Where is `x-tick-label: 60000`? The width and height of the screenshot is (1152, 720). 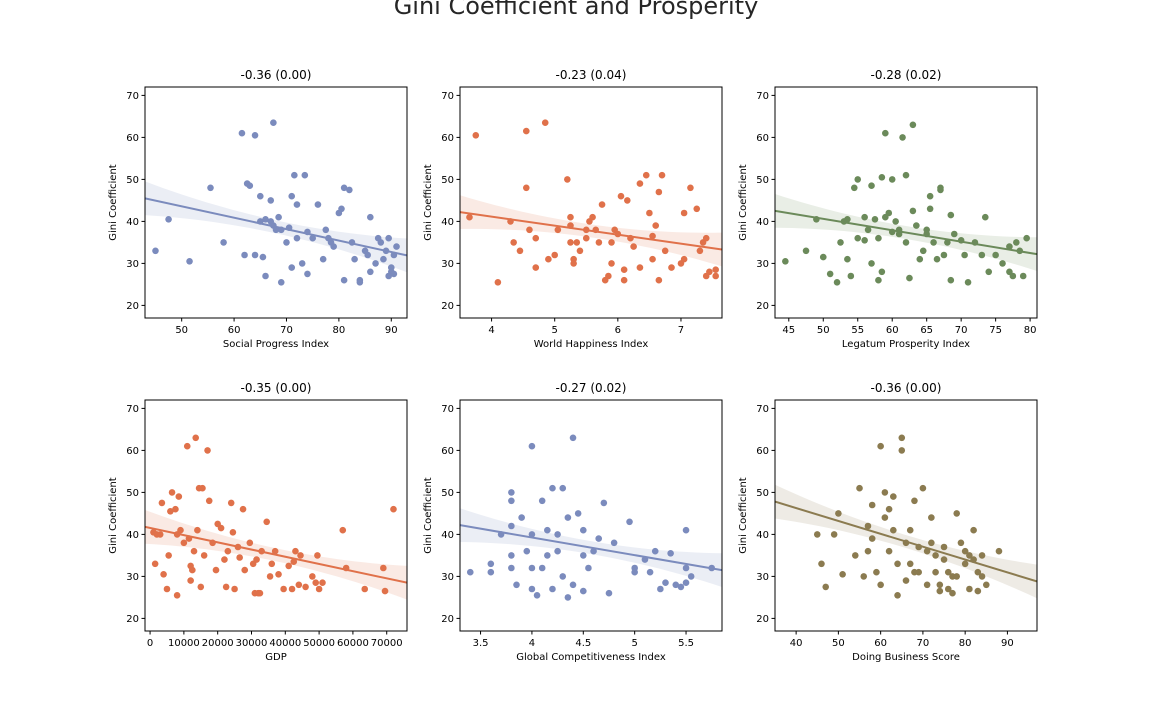 x-tick-label: 60000 is located at coordinates (353, 643).